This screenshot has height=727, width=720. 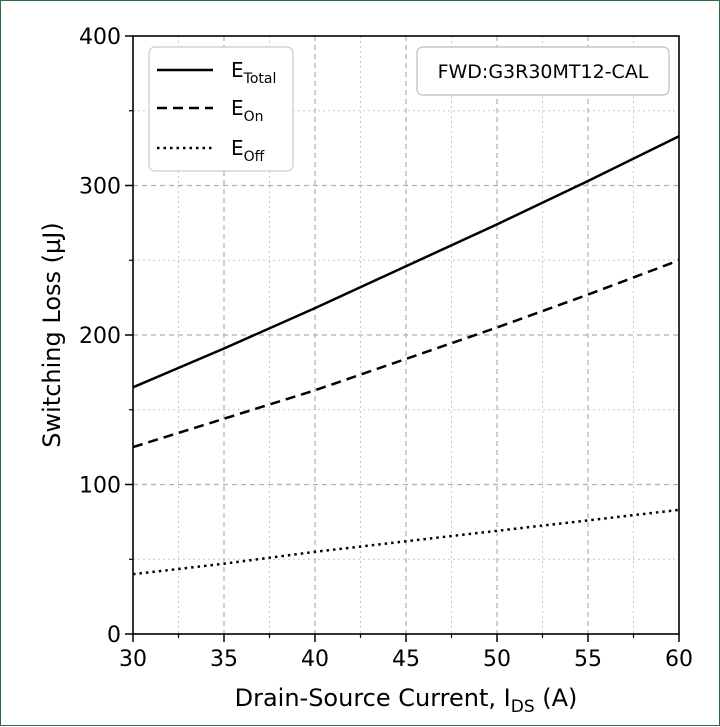 What do you see at coordinates (406, 659) in the screenshot?
I see `x-tick-label: 45` at bounding box center [406, 659].